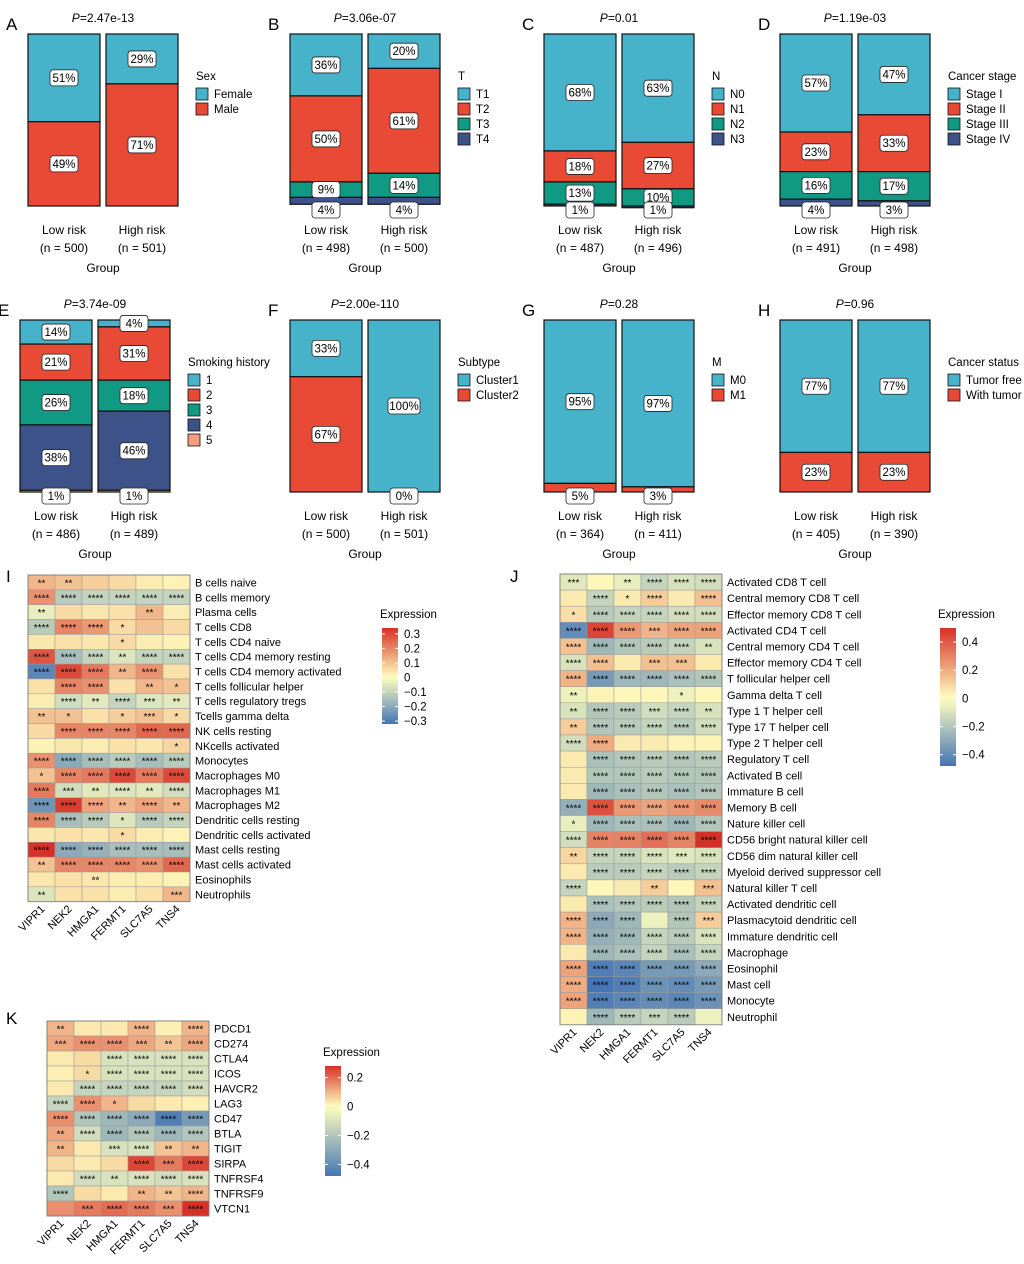 The width and height of the screenshot is (1024, 1264). I want to click on data-label-E-0-2: 26%, so click(56, 402).